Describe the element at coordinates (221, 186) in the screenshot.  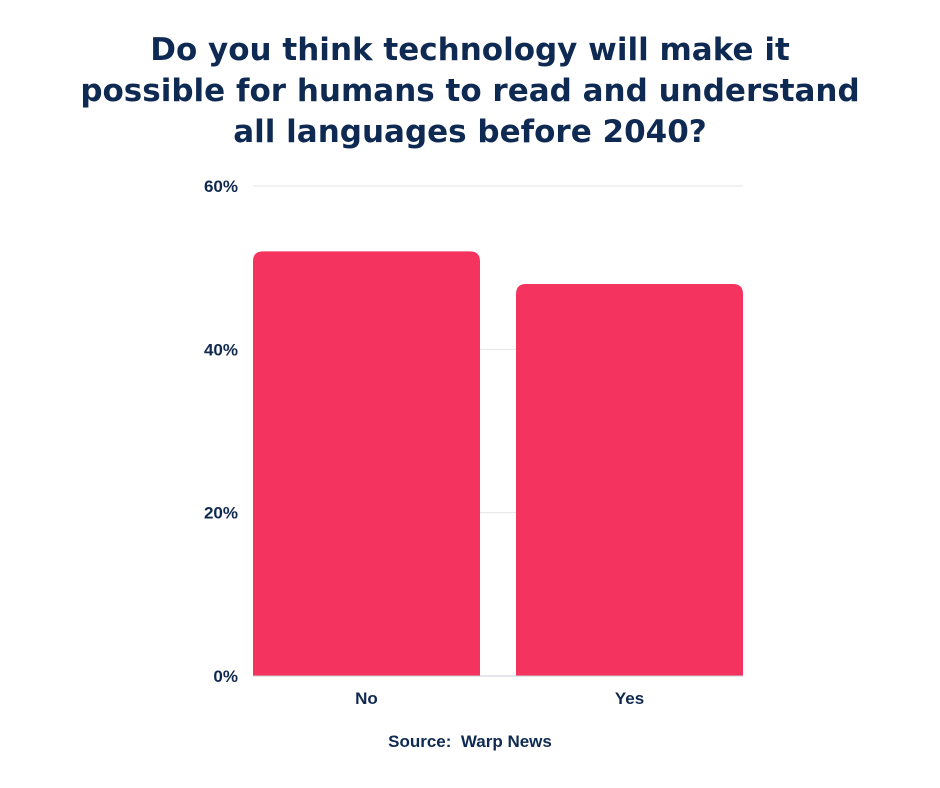
I see `y-tick-label: 60%` at that location.